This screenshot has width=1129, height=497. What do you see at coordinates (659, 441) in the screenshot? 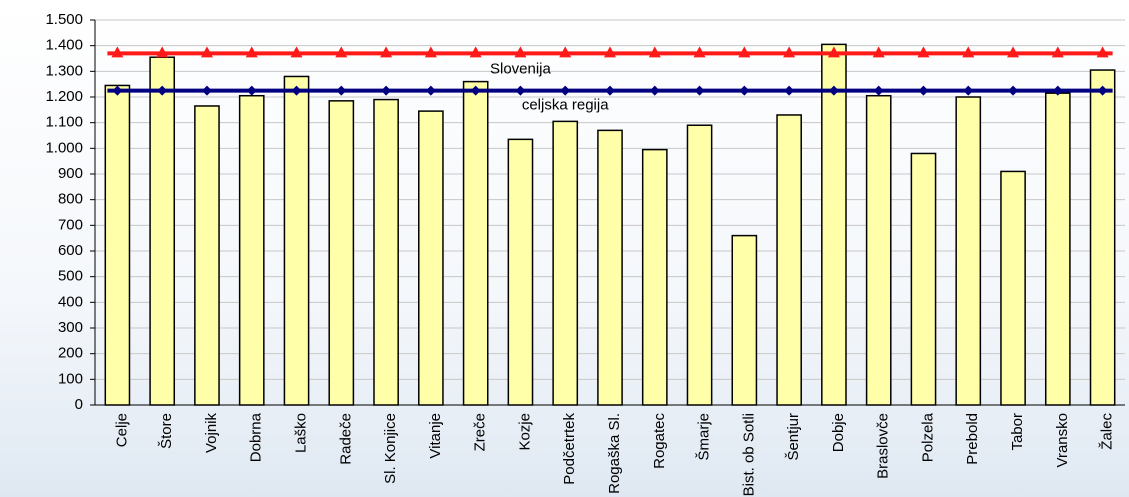
I see `x-tick-label: Rogatec` at bounding box center [659, 441].